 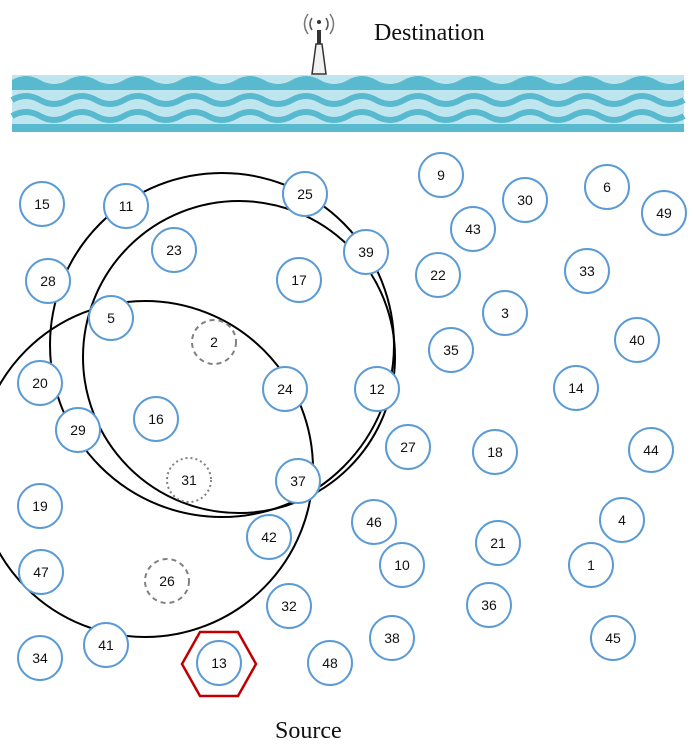 I want to click on svg-text: 33, so click(x=587, y=271).